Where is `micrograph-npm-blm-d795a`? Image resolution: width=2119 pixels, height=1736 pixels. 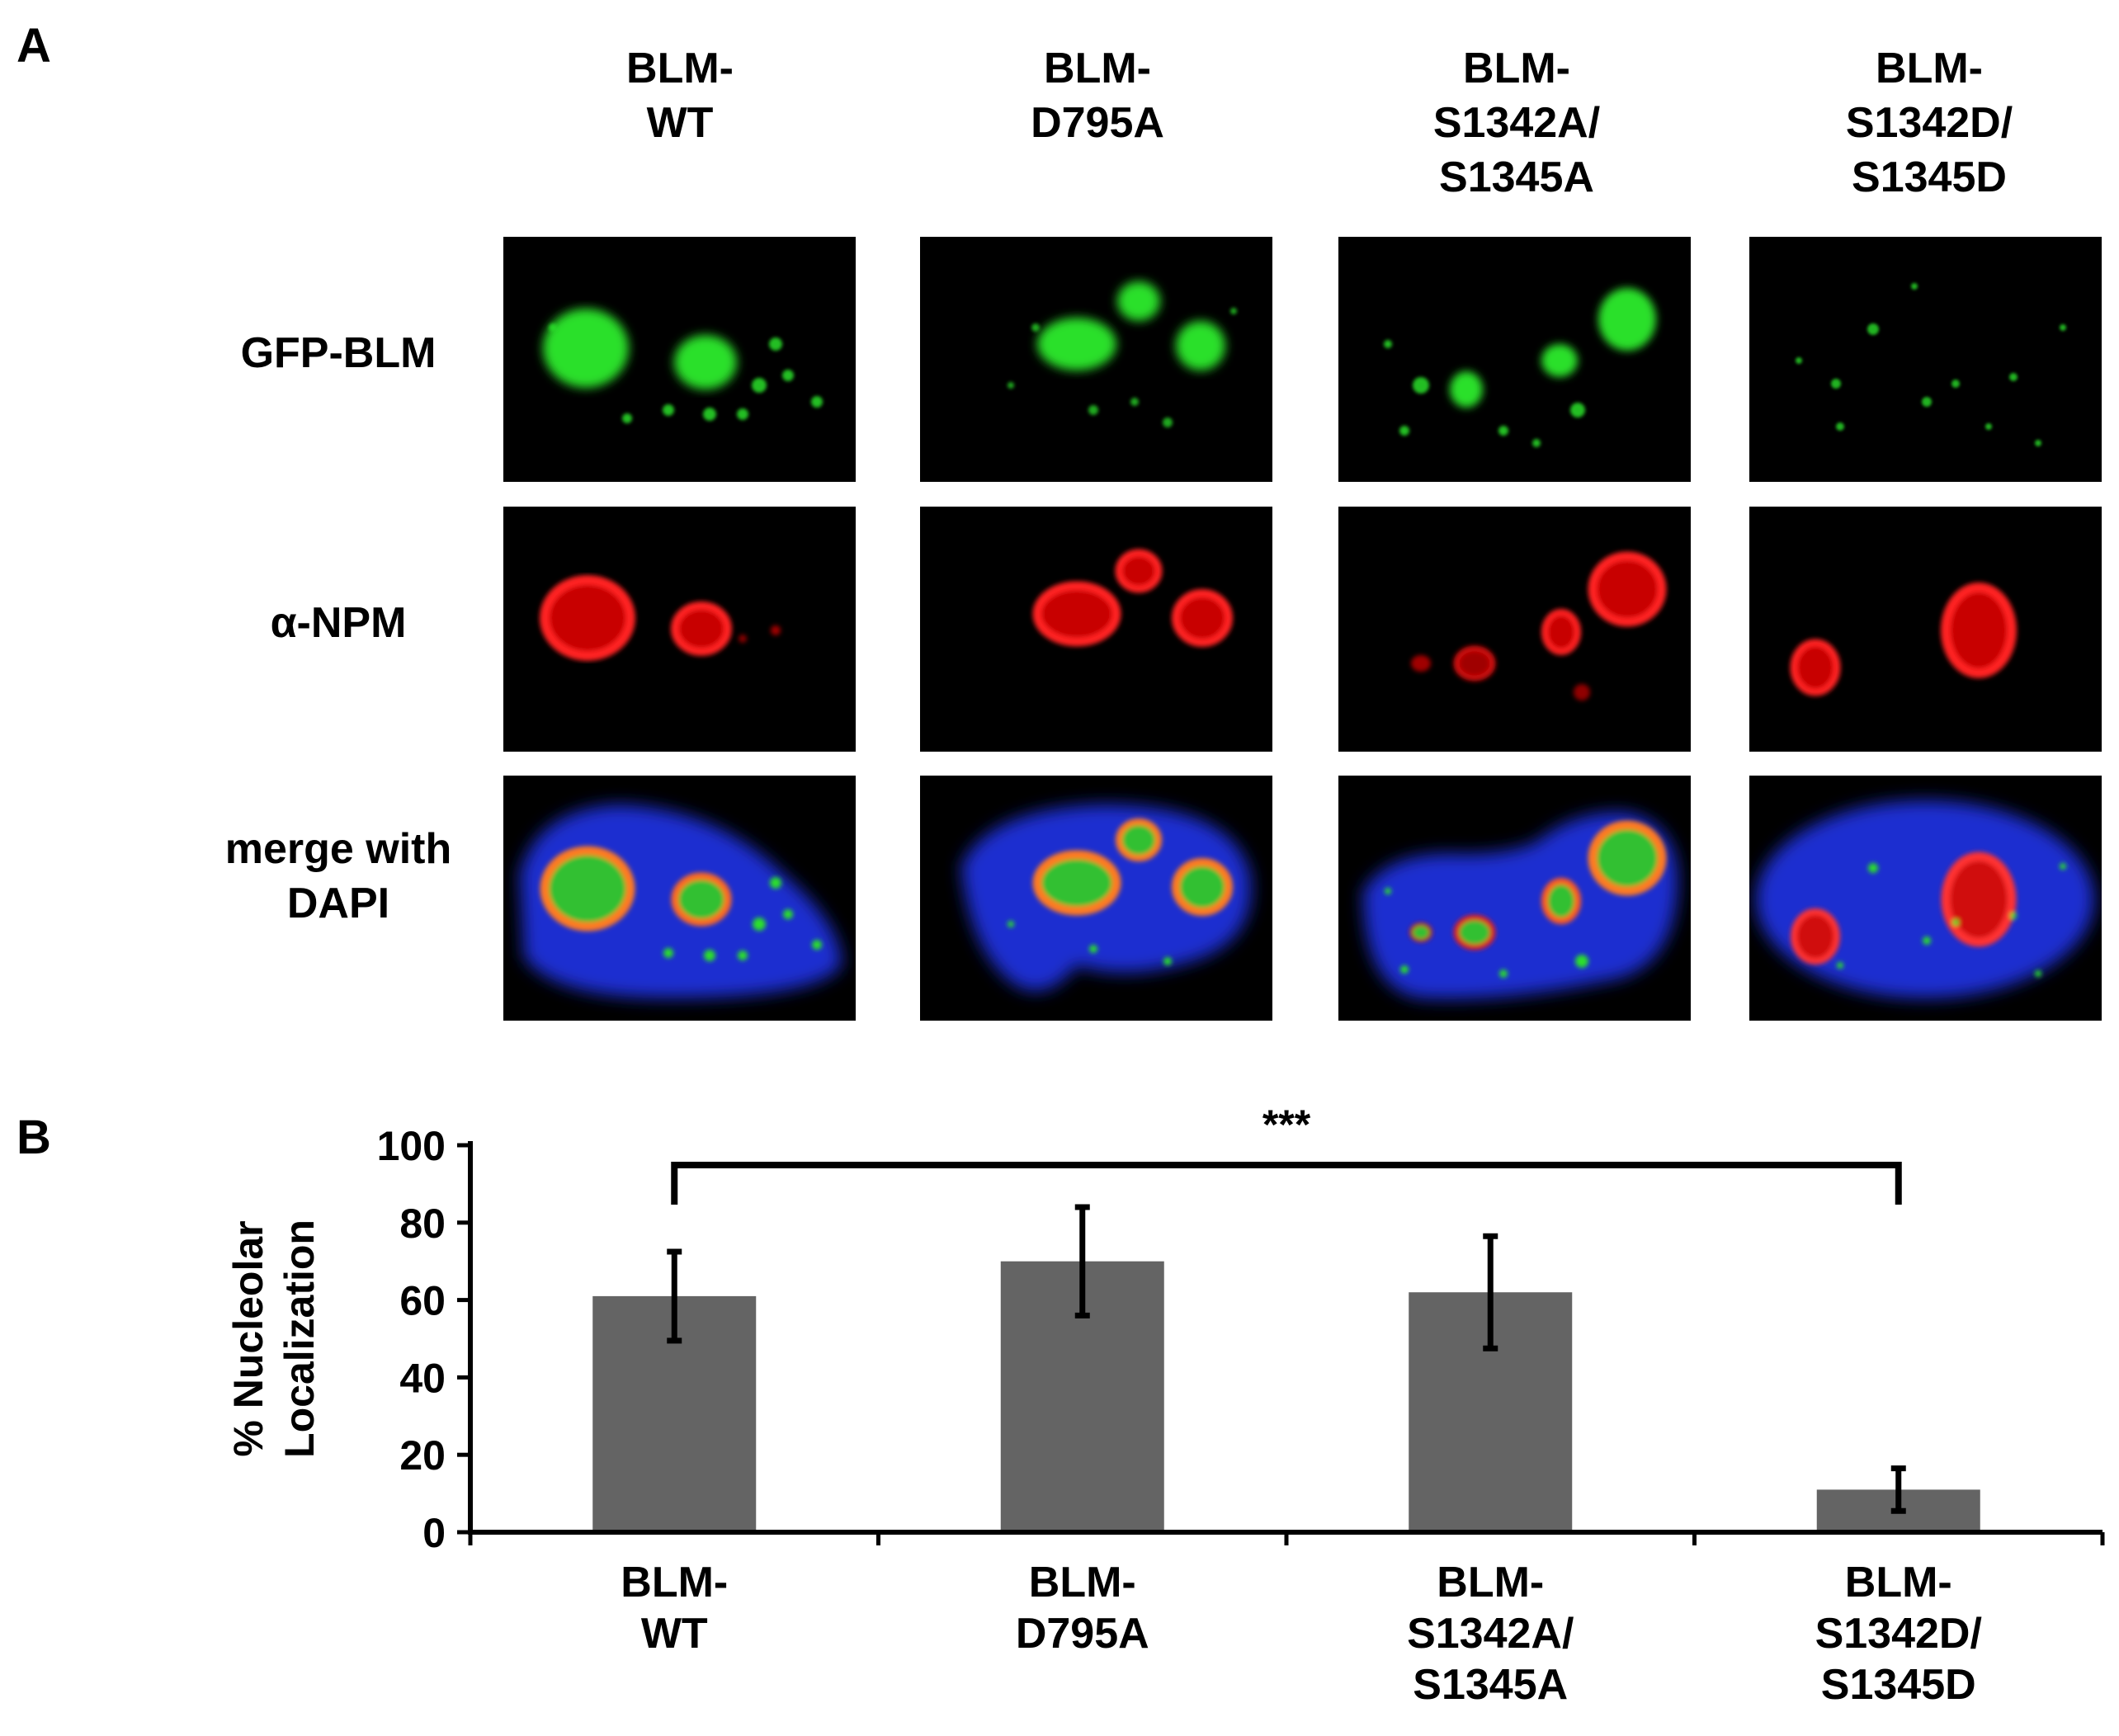
micrograph-npm-blm-d795a is located at coordinates (1096, 629).